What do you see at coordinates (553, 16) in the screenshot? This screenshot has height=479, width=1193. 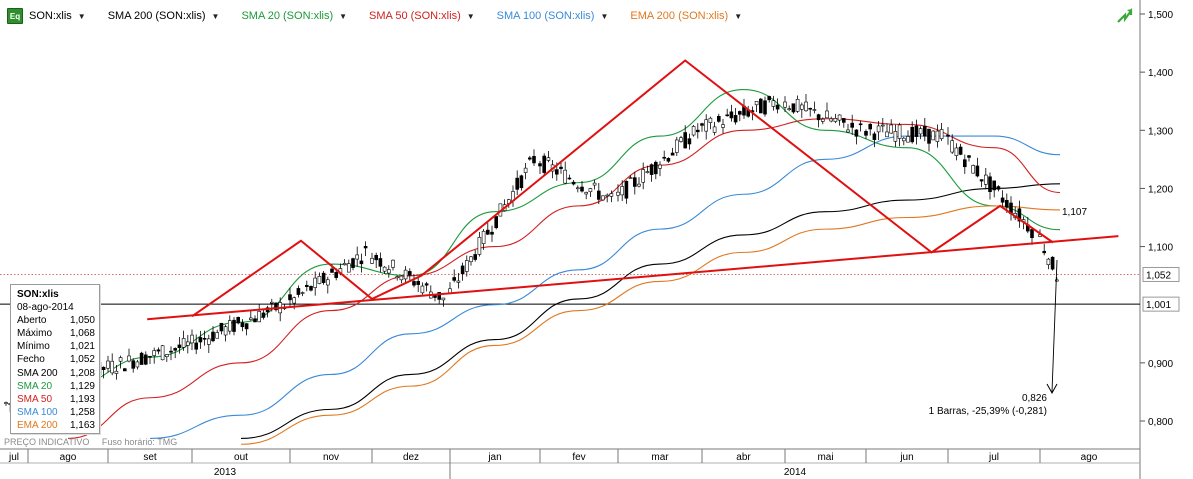 I see `legend-item-sma100: SMA 100 (SON:xlis) ▼` at bounding box center [553, 16].